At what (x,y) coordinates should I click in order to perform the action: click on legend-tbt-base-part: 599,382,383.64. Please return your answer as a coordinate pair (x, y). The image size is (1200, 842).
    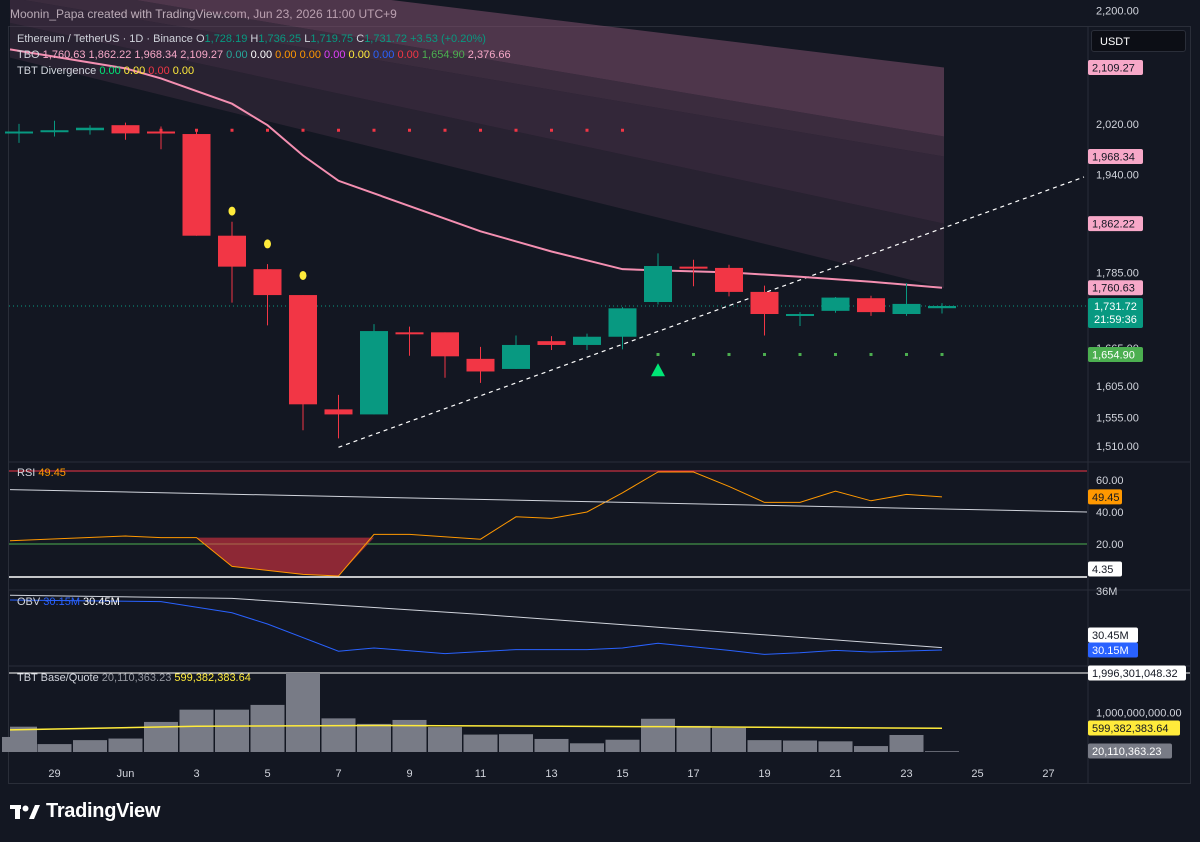
    Looking at the image, I should click on (211, 678).